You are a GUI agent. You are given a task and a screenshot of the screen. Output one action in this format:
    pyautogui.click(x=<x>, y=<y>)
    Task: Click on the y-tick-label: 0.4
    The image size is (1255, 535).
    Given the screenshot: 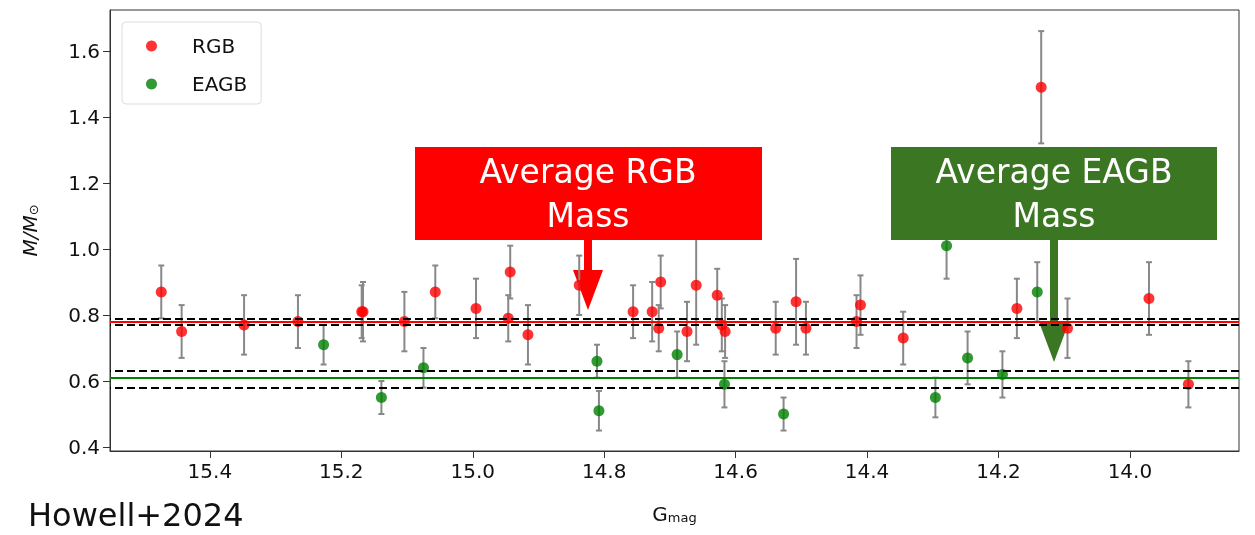 What is the action you would take?
    pyautogui.click(x=84, y=447)
    